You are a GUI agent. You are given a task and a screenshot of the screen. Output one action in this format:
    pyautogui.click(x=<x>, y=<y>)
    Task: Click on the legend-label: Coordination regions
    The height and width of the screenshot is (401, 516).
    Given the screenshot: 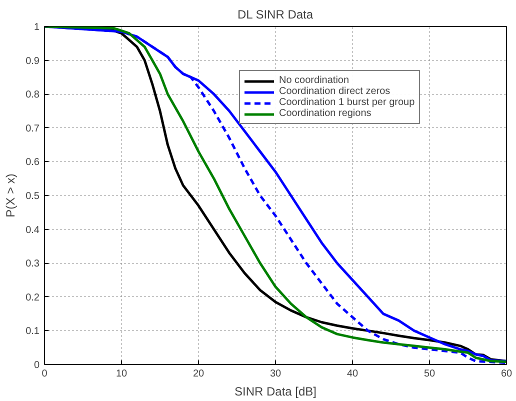 What is the action you would take?
    pyautogui.click(x=325, y=113)
    